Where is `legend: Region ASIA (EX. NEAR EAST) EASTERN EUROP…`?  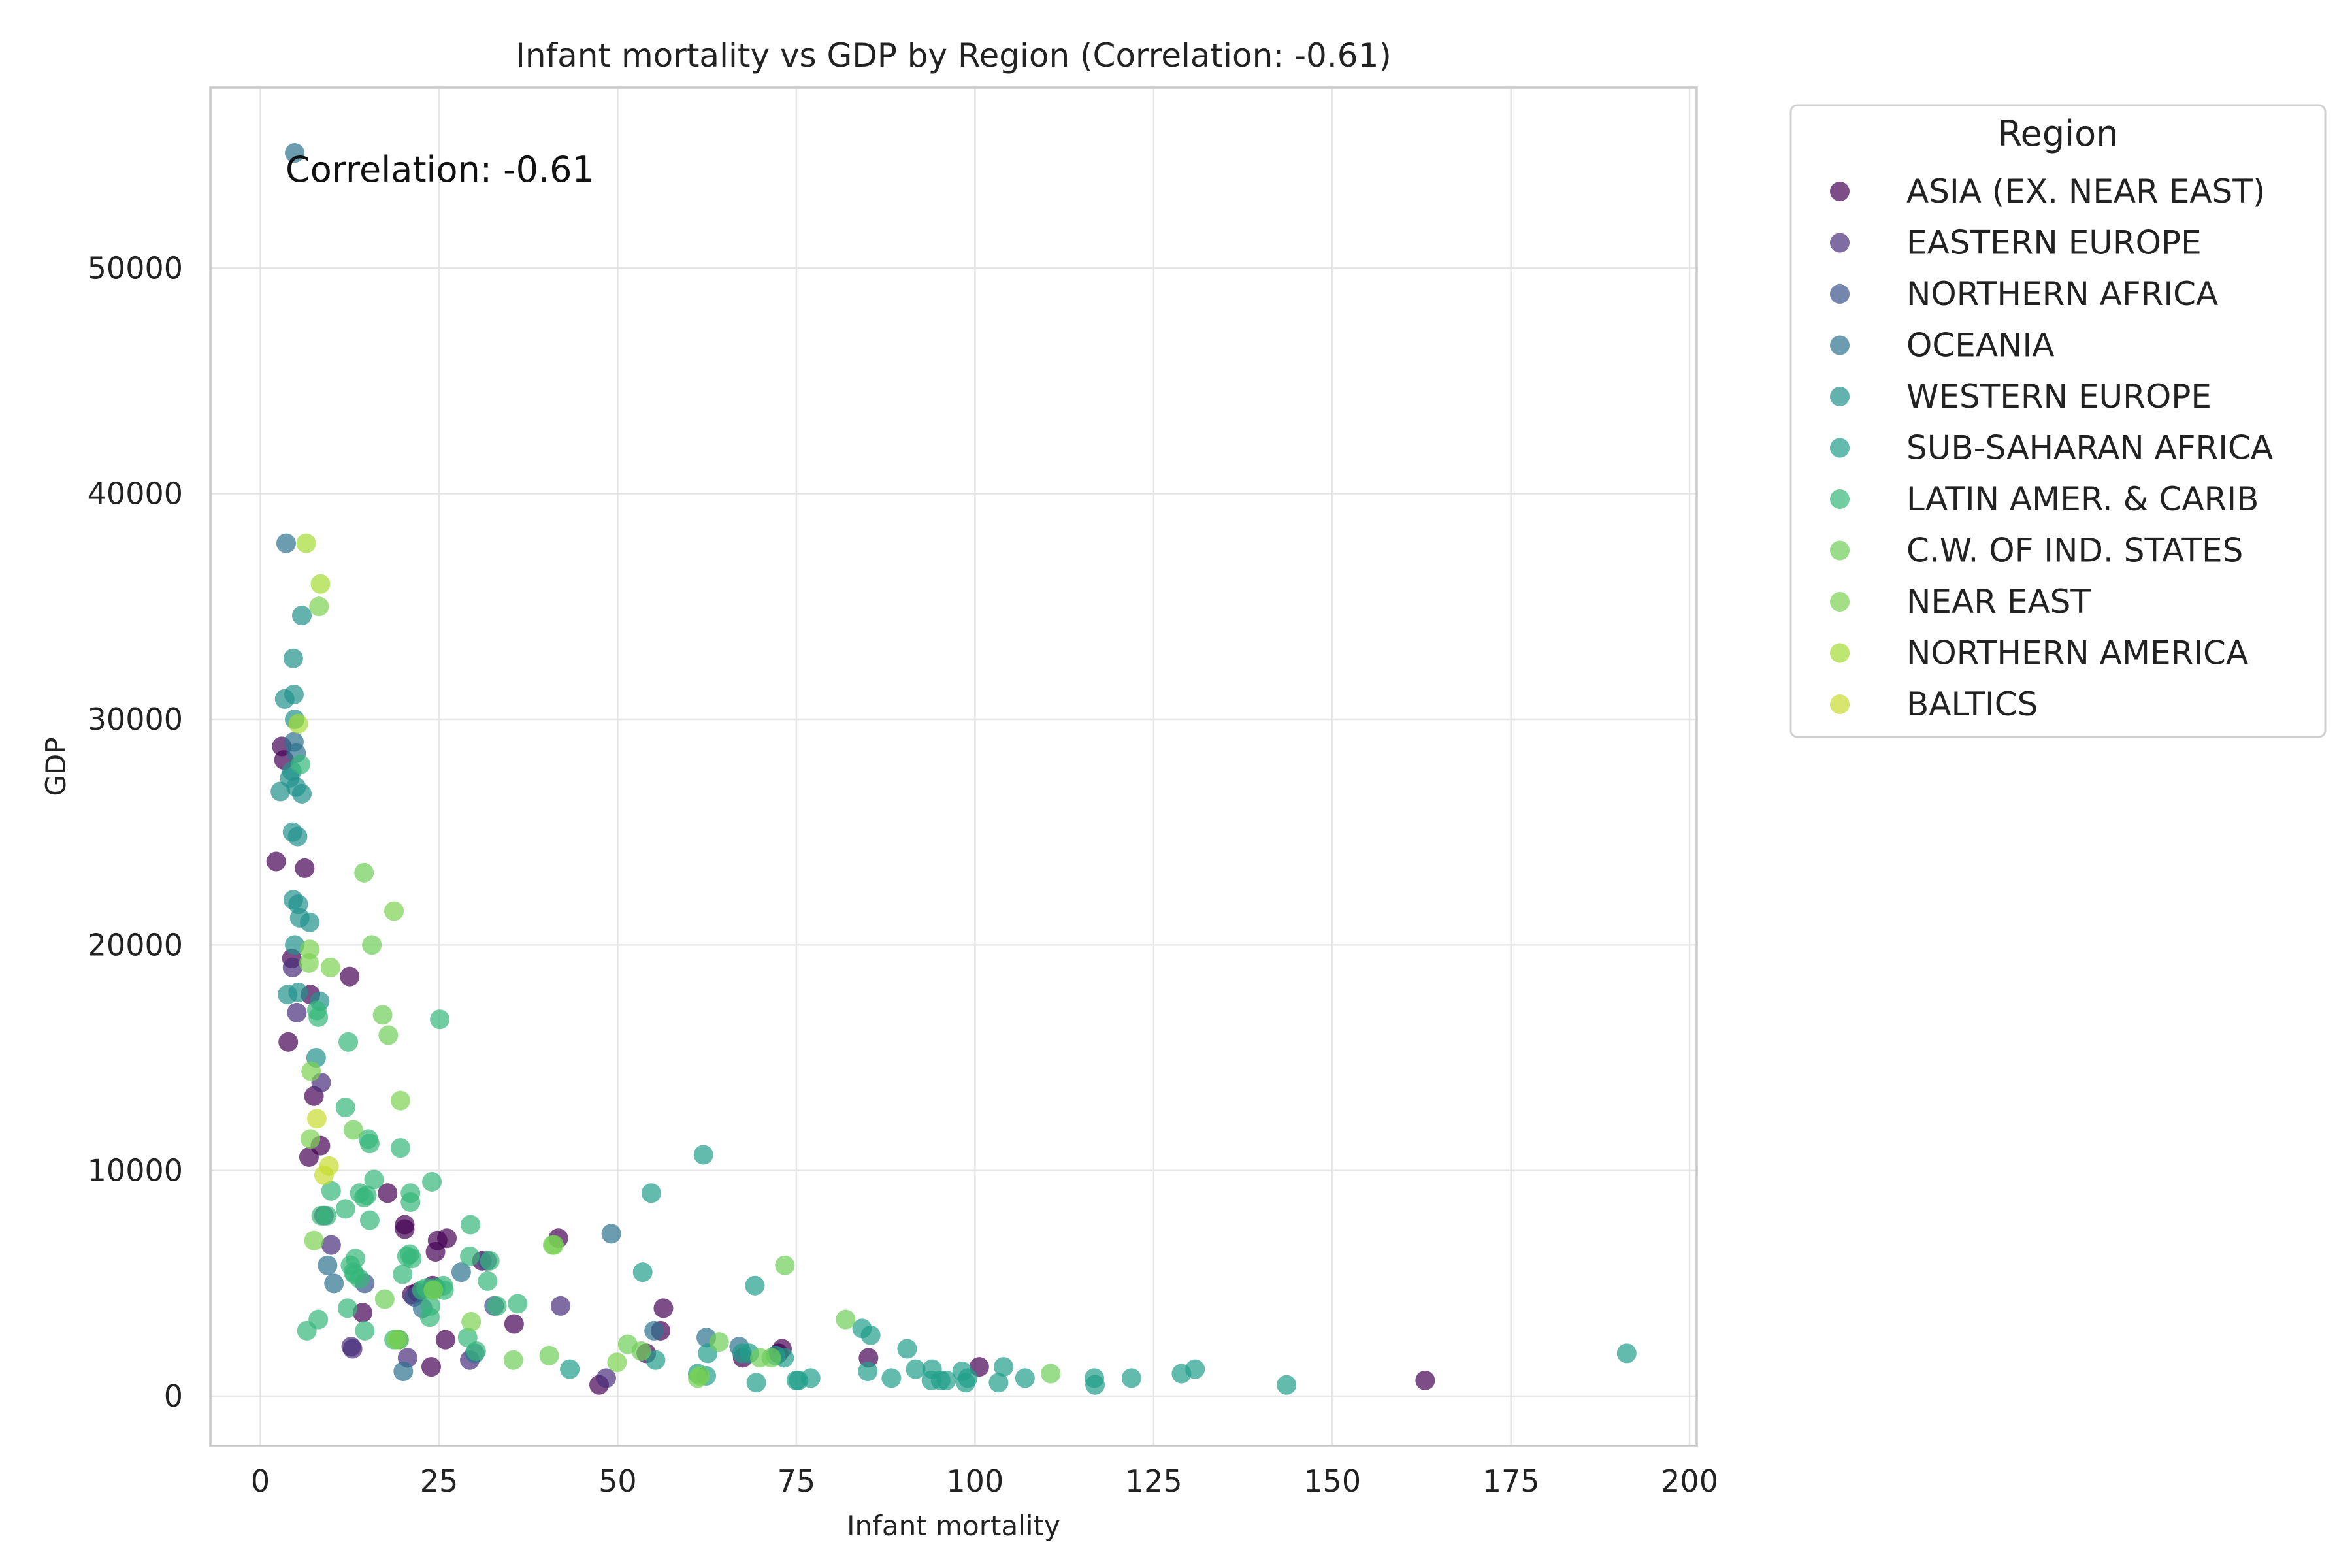 legend: Region ASIA (EX. NEAR EAST) EASTERN EUROP… is located at coordinates (2058, 421).